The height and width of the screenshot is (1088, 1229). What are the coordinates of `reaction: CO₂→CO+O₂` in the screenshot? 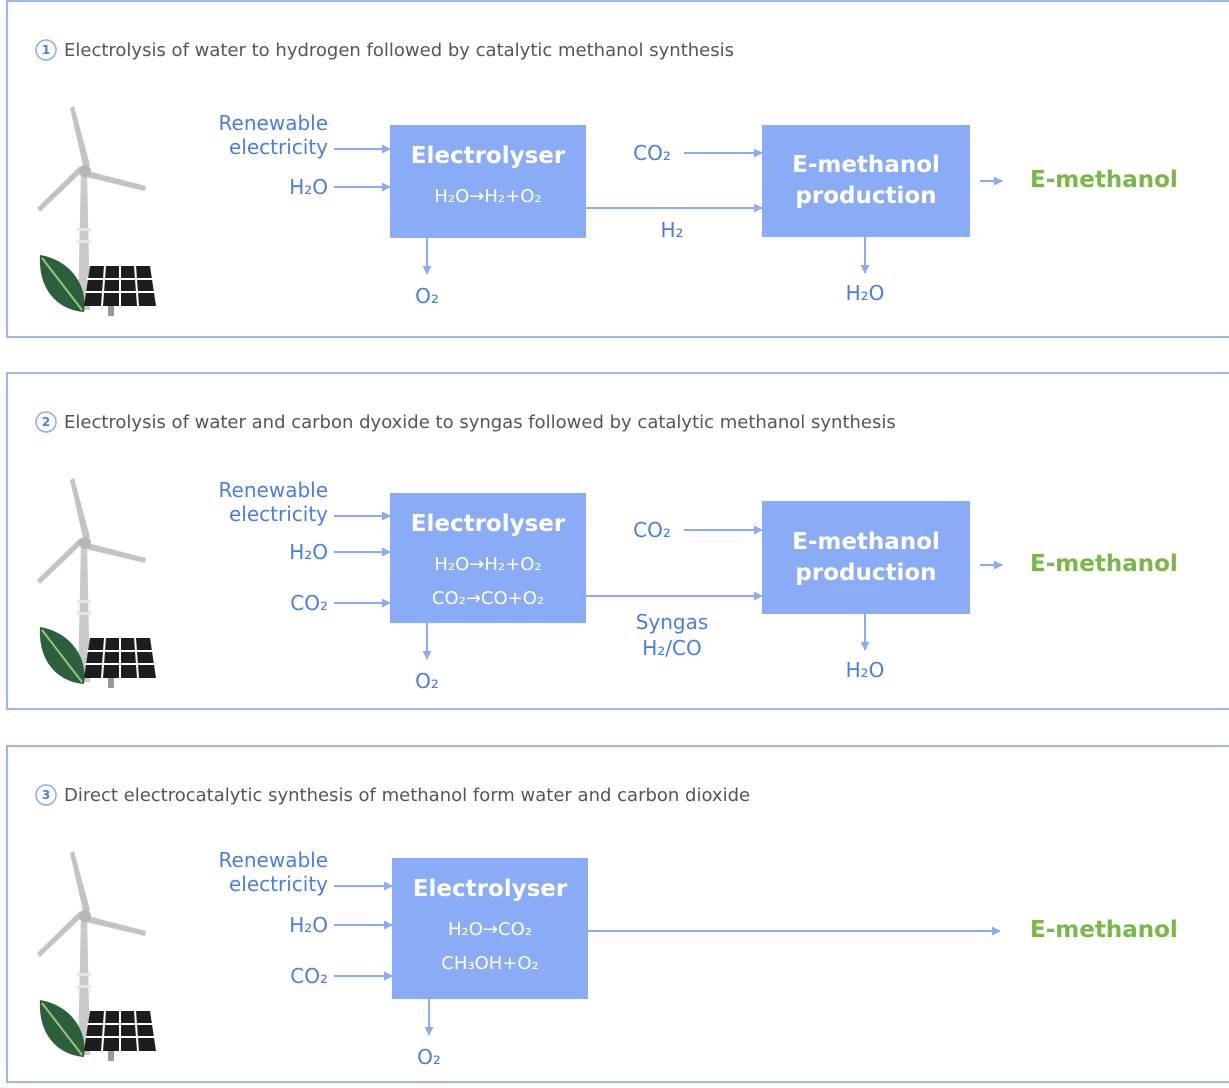 It's located at (488, 599).